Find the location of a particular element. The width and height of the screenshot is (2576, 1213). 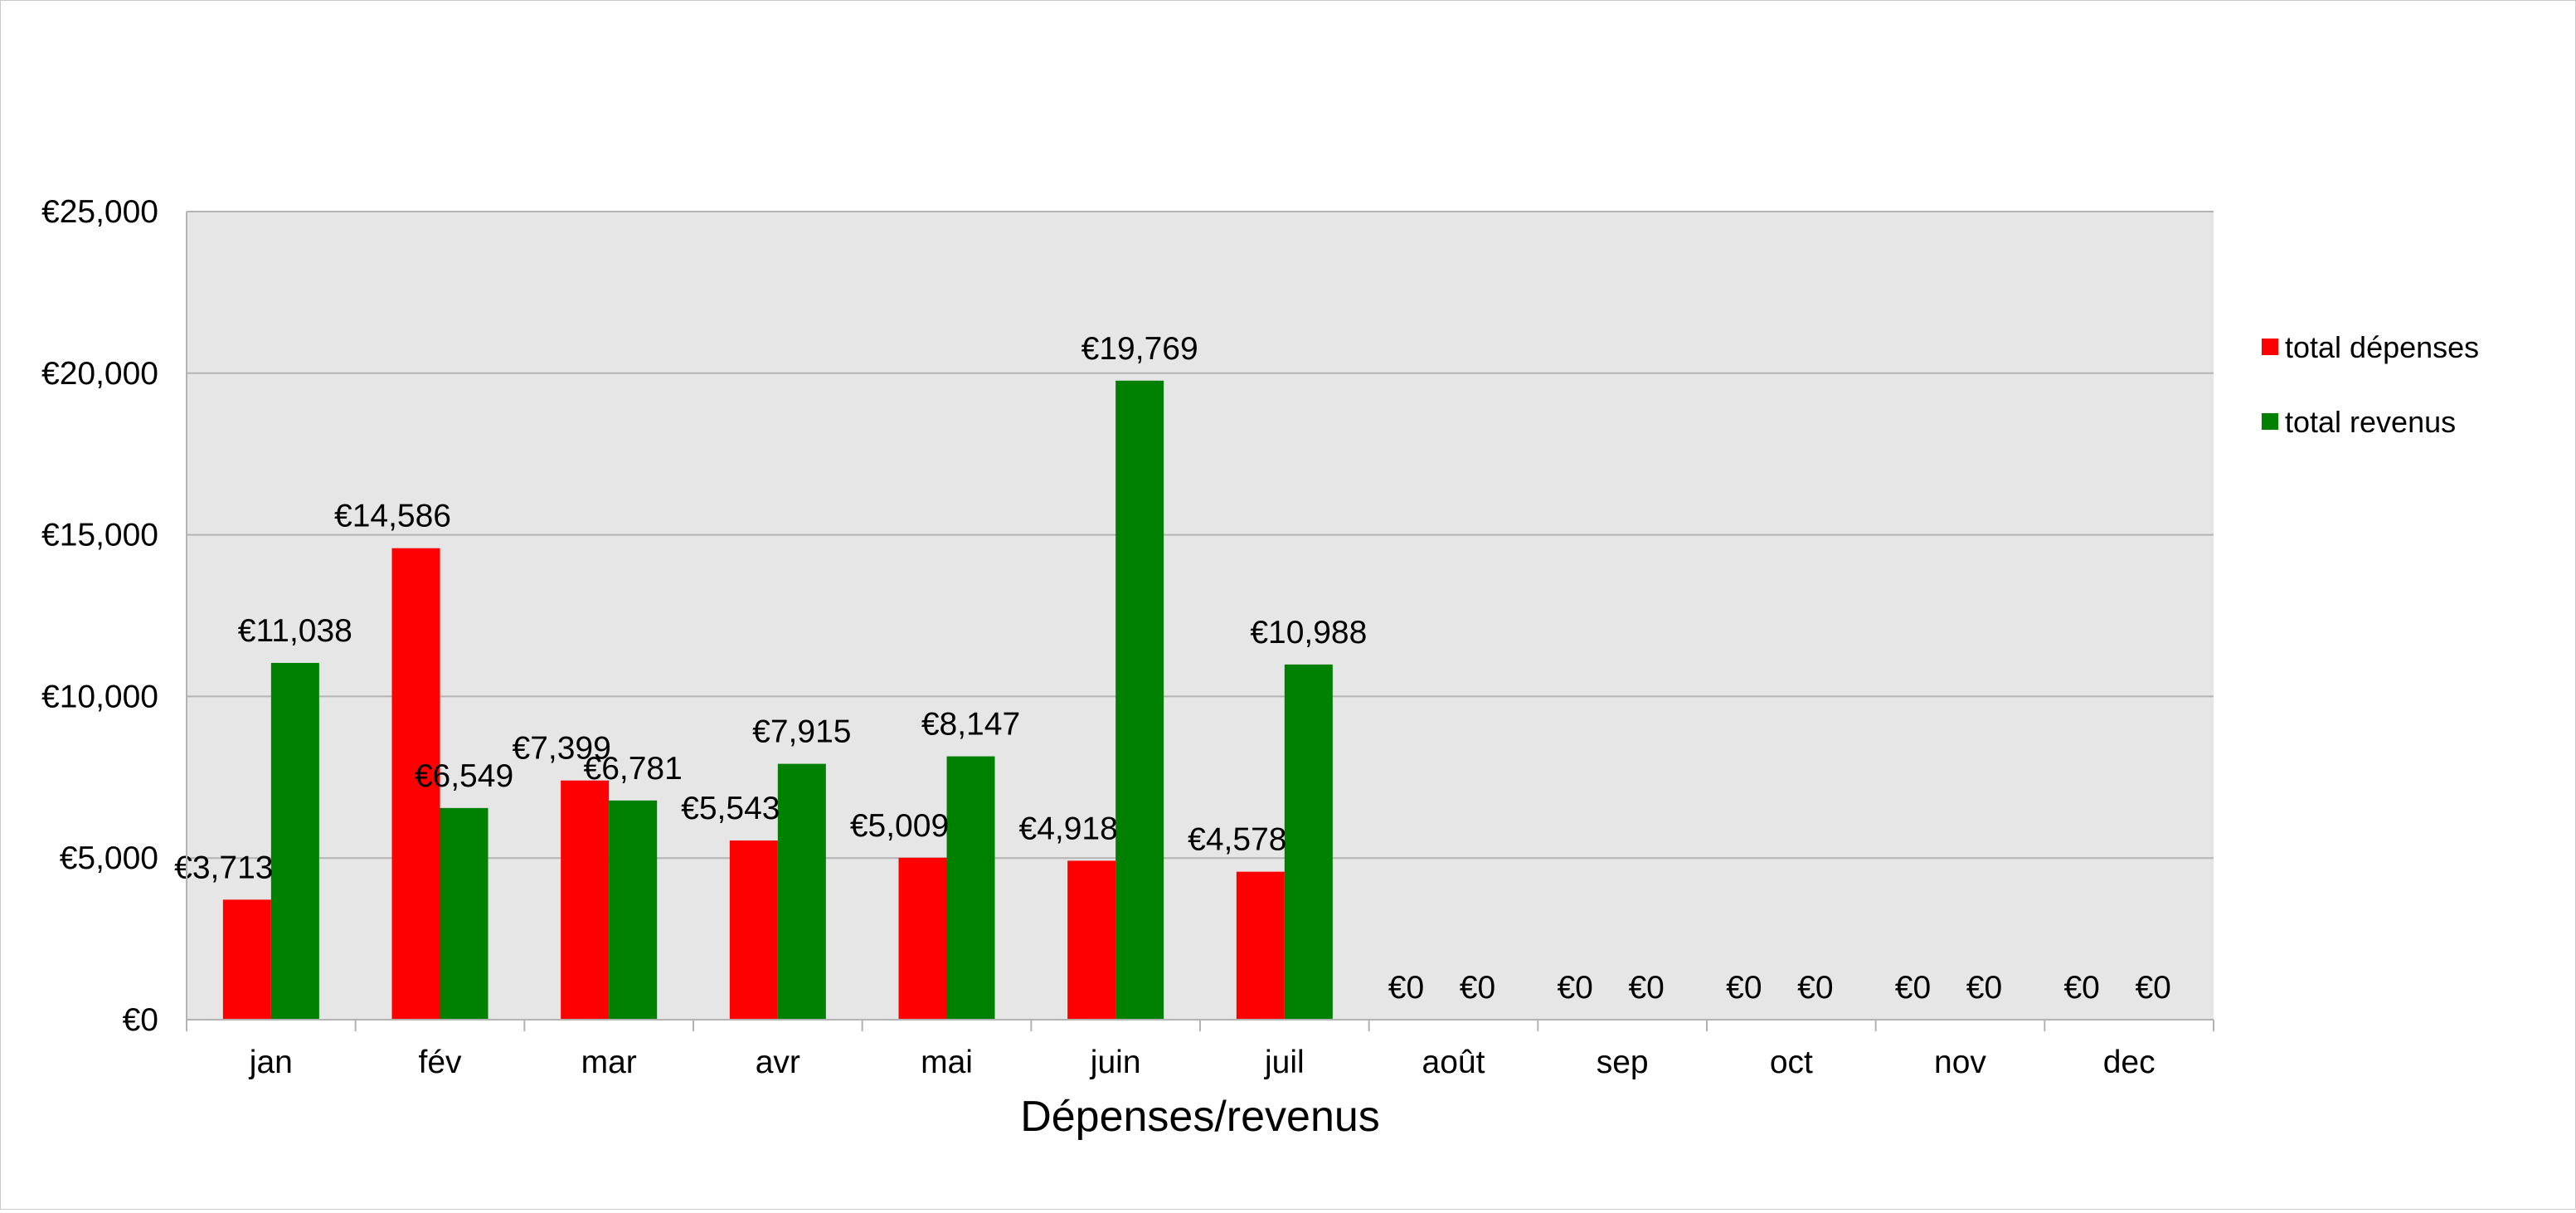

data-label: €7,399 is located at coordinates (562, 749).